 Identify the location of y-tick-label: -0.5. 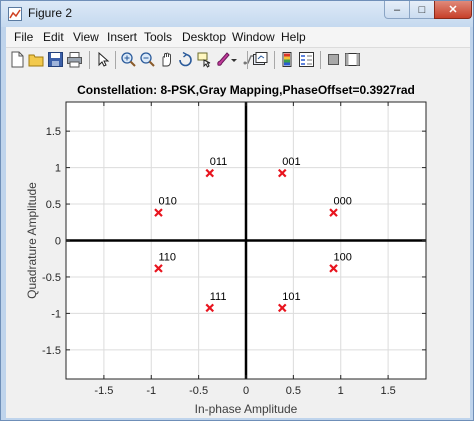
(51, 278).